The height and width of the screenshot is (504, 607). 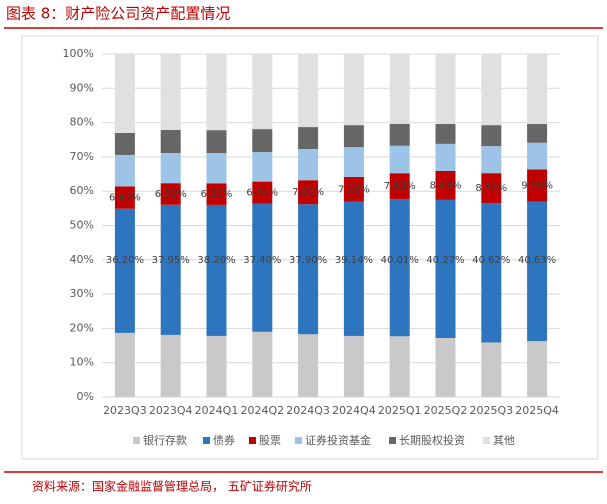 I want to click on x-tick-label: 2023Q3, so click(x=125, y=410).